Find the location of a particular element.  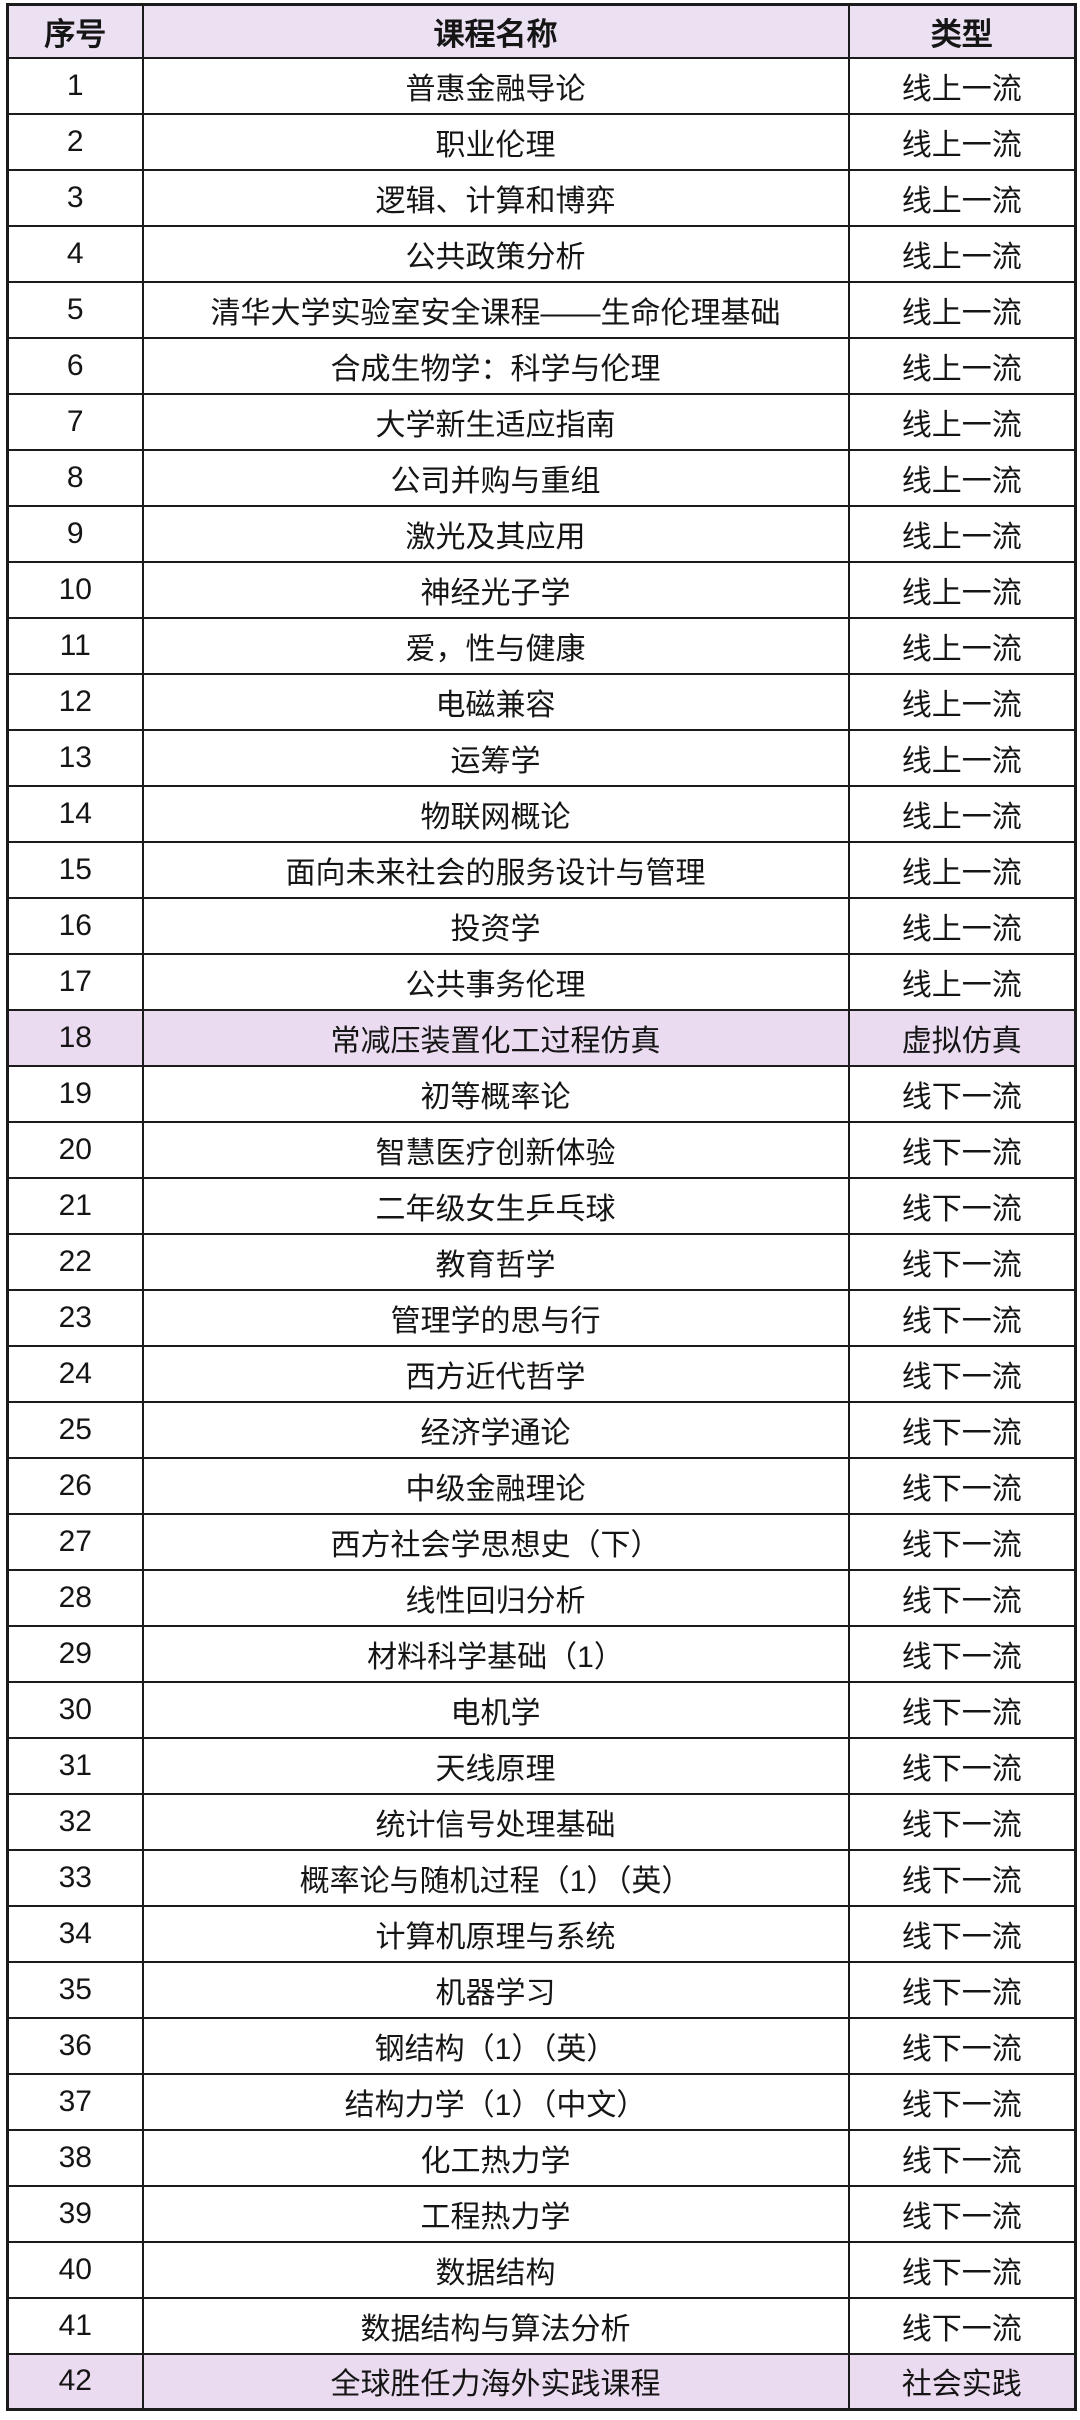

row-number-cell: 5 is located at coordinates (75, 309).